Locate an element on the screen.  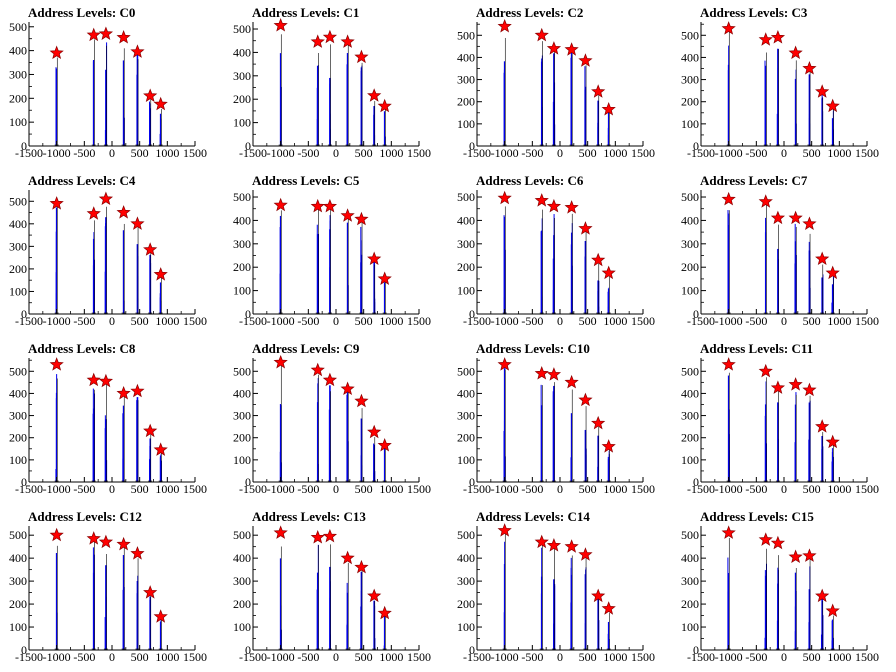
panel-title: Address Levels: C12 is located at coordinates (85, 516).